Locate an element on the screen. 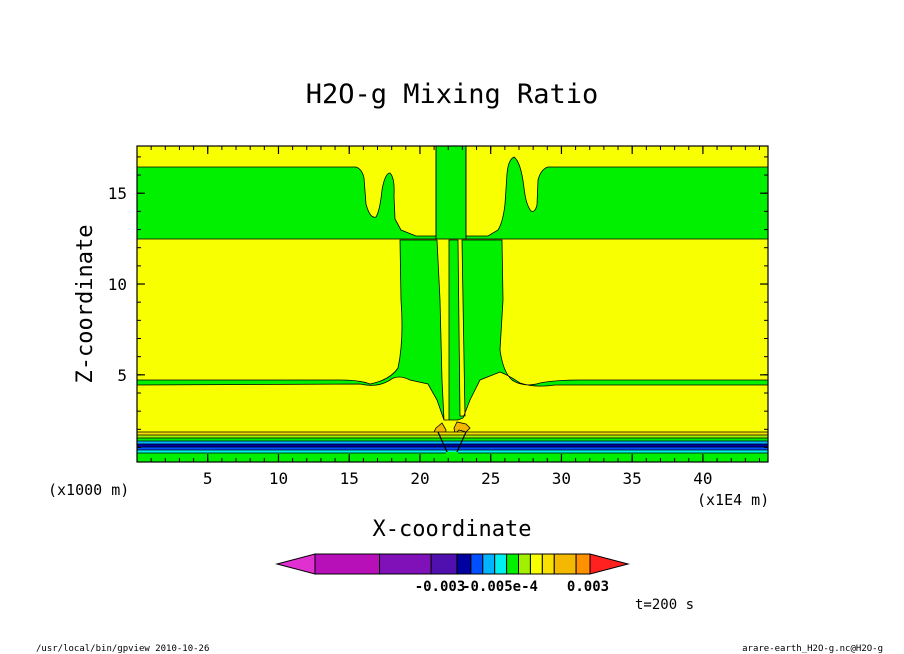  lower-layered-bands is located at coordinates (452, 446).